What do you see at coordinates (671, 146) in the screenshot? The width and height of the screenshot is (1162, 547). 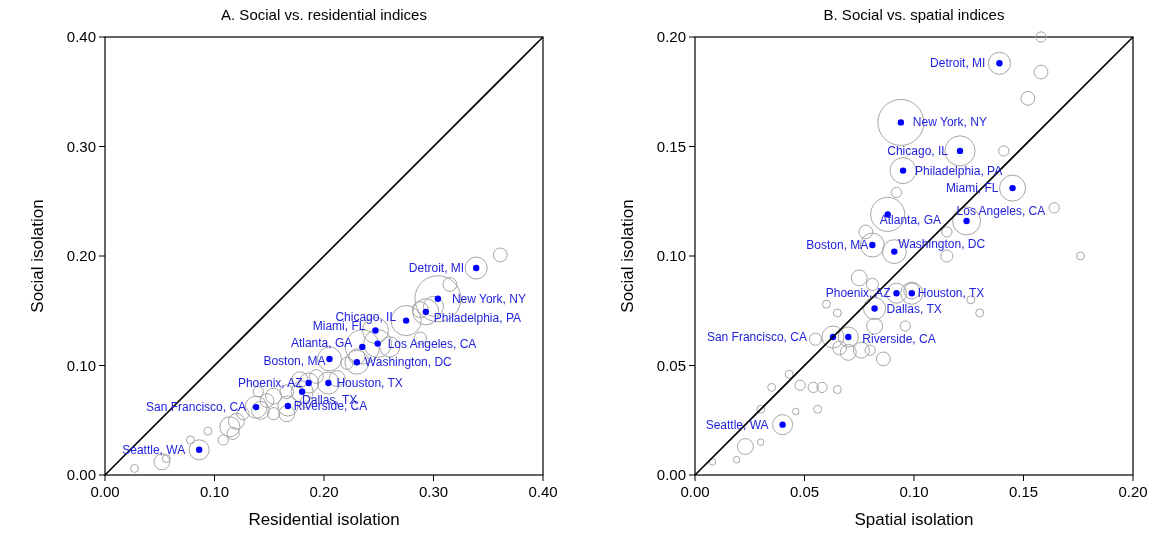 I see `y-tick-label: 0.15` at bounding box center [671, 146].